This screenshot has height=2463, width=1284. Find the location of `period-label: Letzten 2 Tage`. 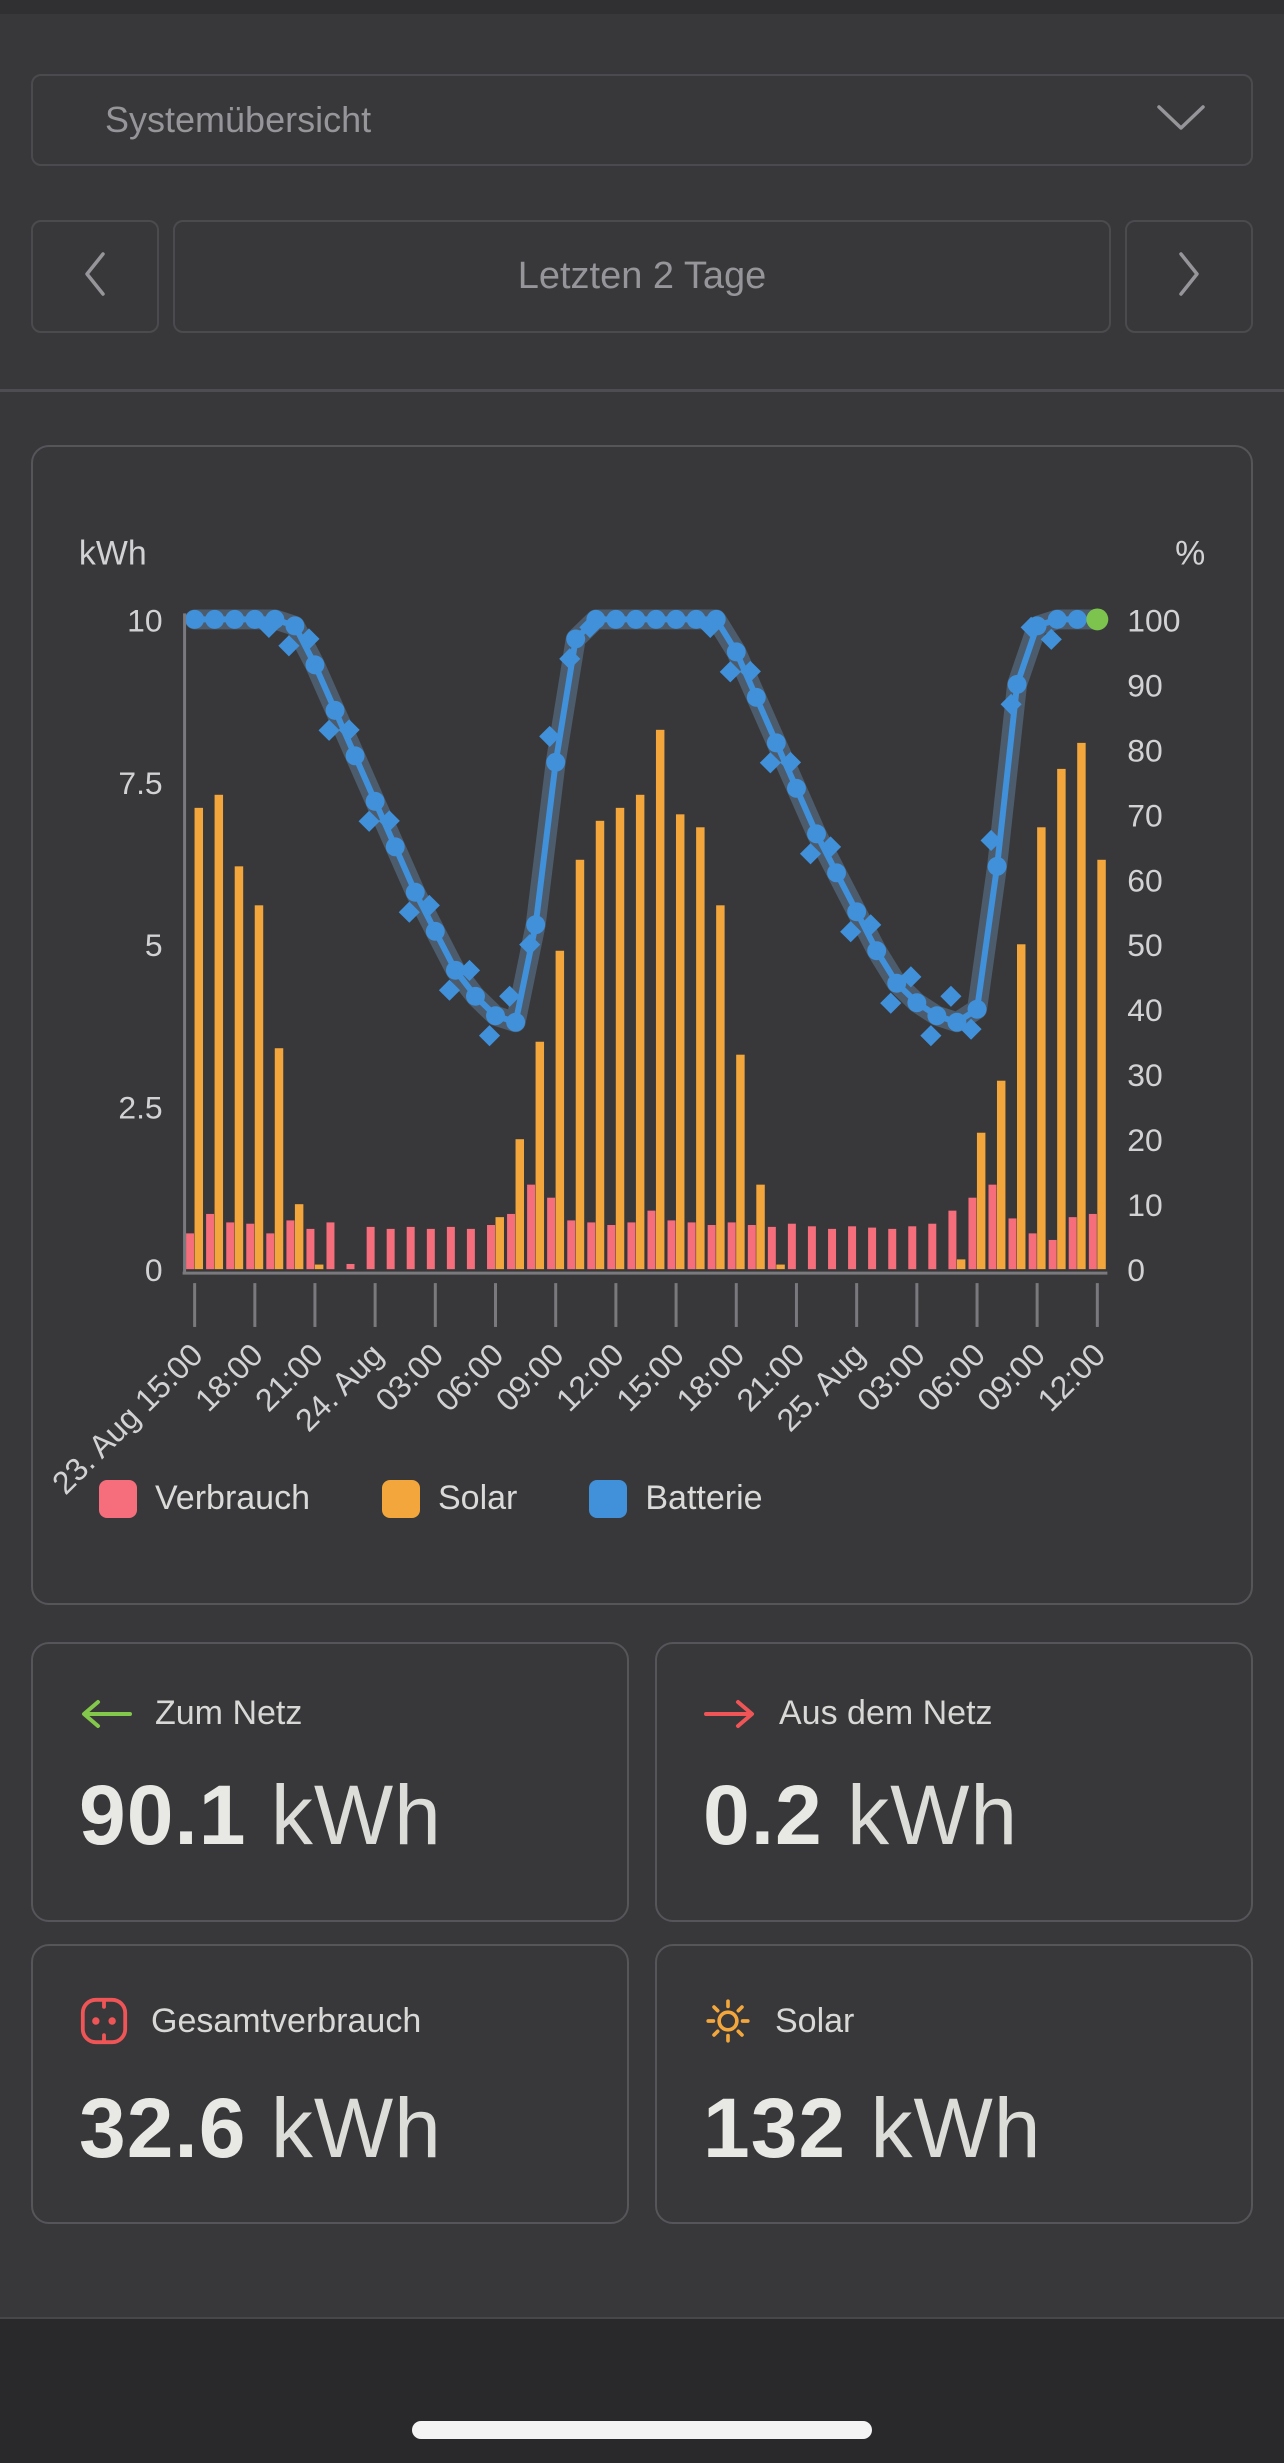

period-label: Letzten 2 Tage is located at coordinates (642, 276).